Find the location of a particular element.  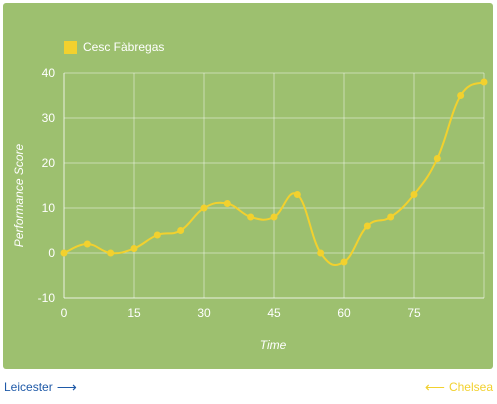

x-tick-label: 30 is located at coordinates (204, 313).